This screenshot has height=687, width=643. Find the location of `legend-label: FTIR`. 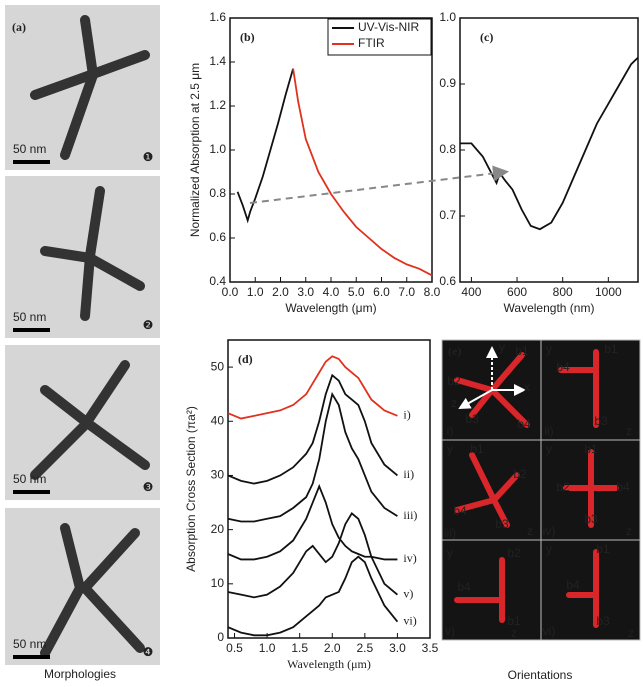

legend-label: FTIR is located at coordinates (371, 43).